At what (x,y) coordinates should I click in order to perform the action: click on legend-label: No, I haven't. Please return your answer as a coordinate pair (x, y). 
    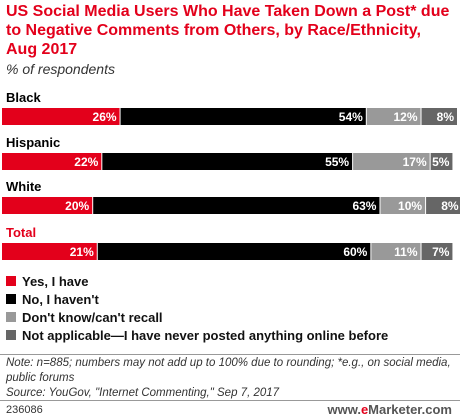
    Looking at the image, I should click on (60, 299).